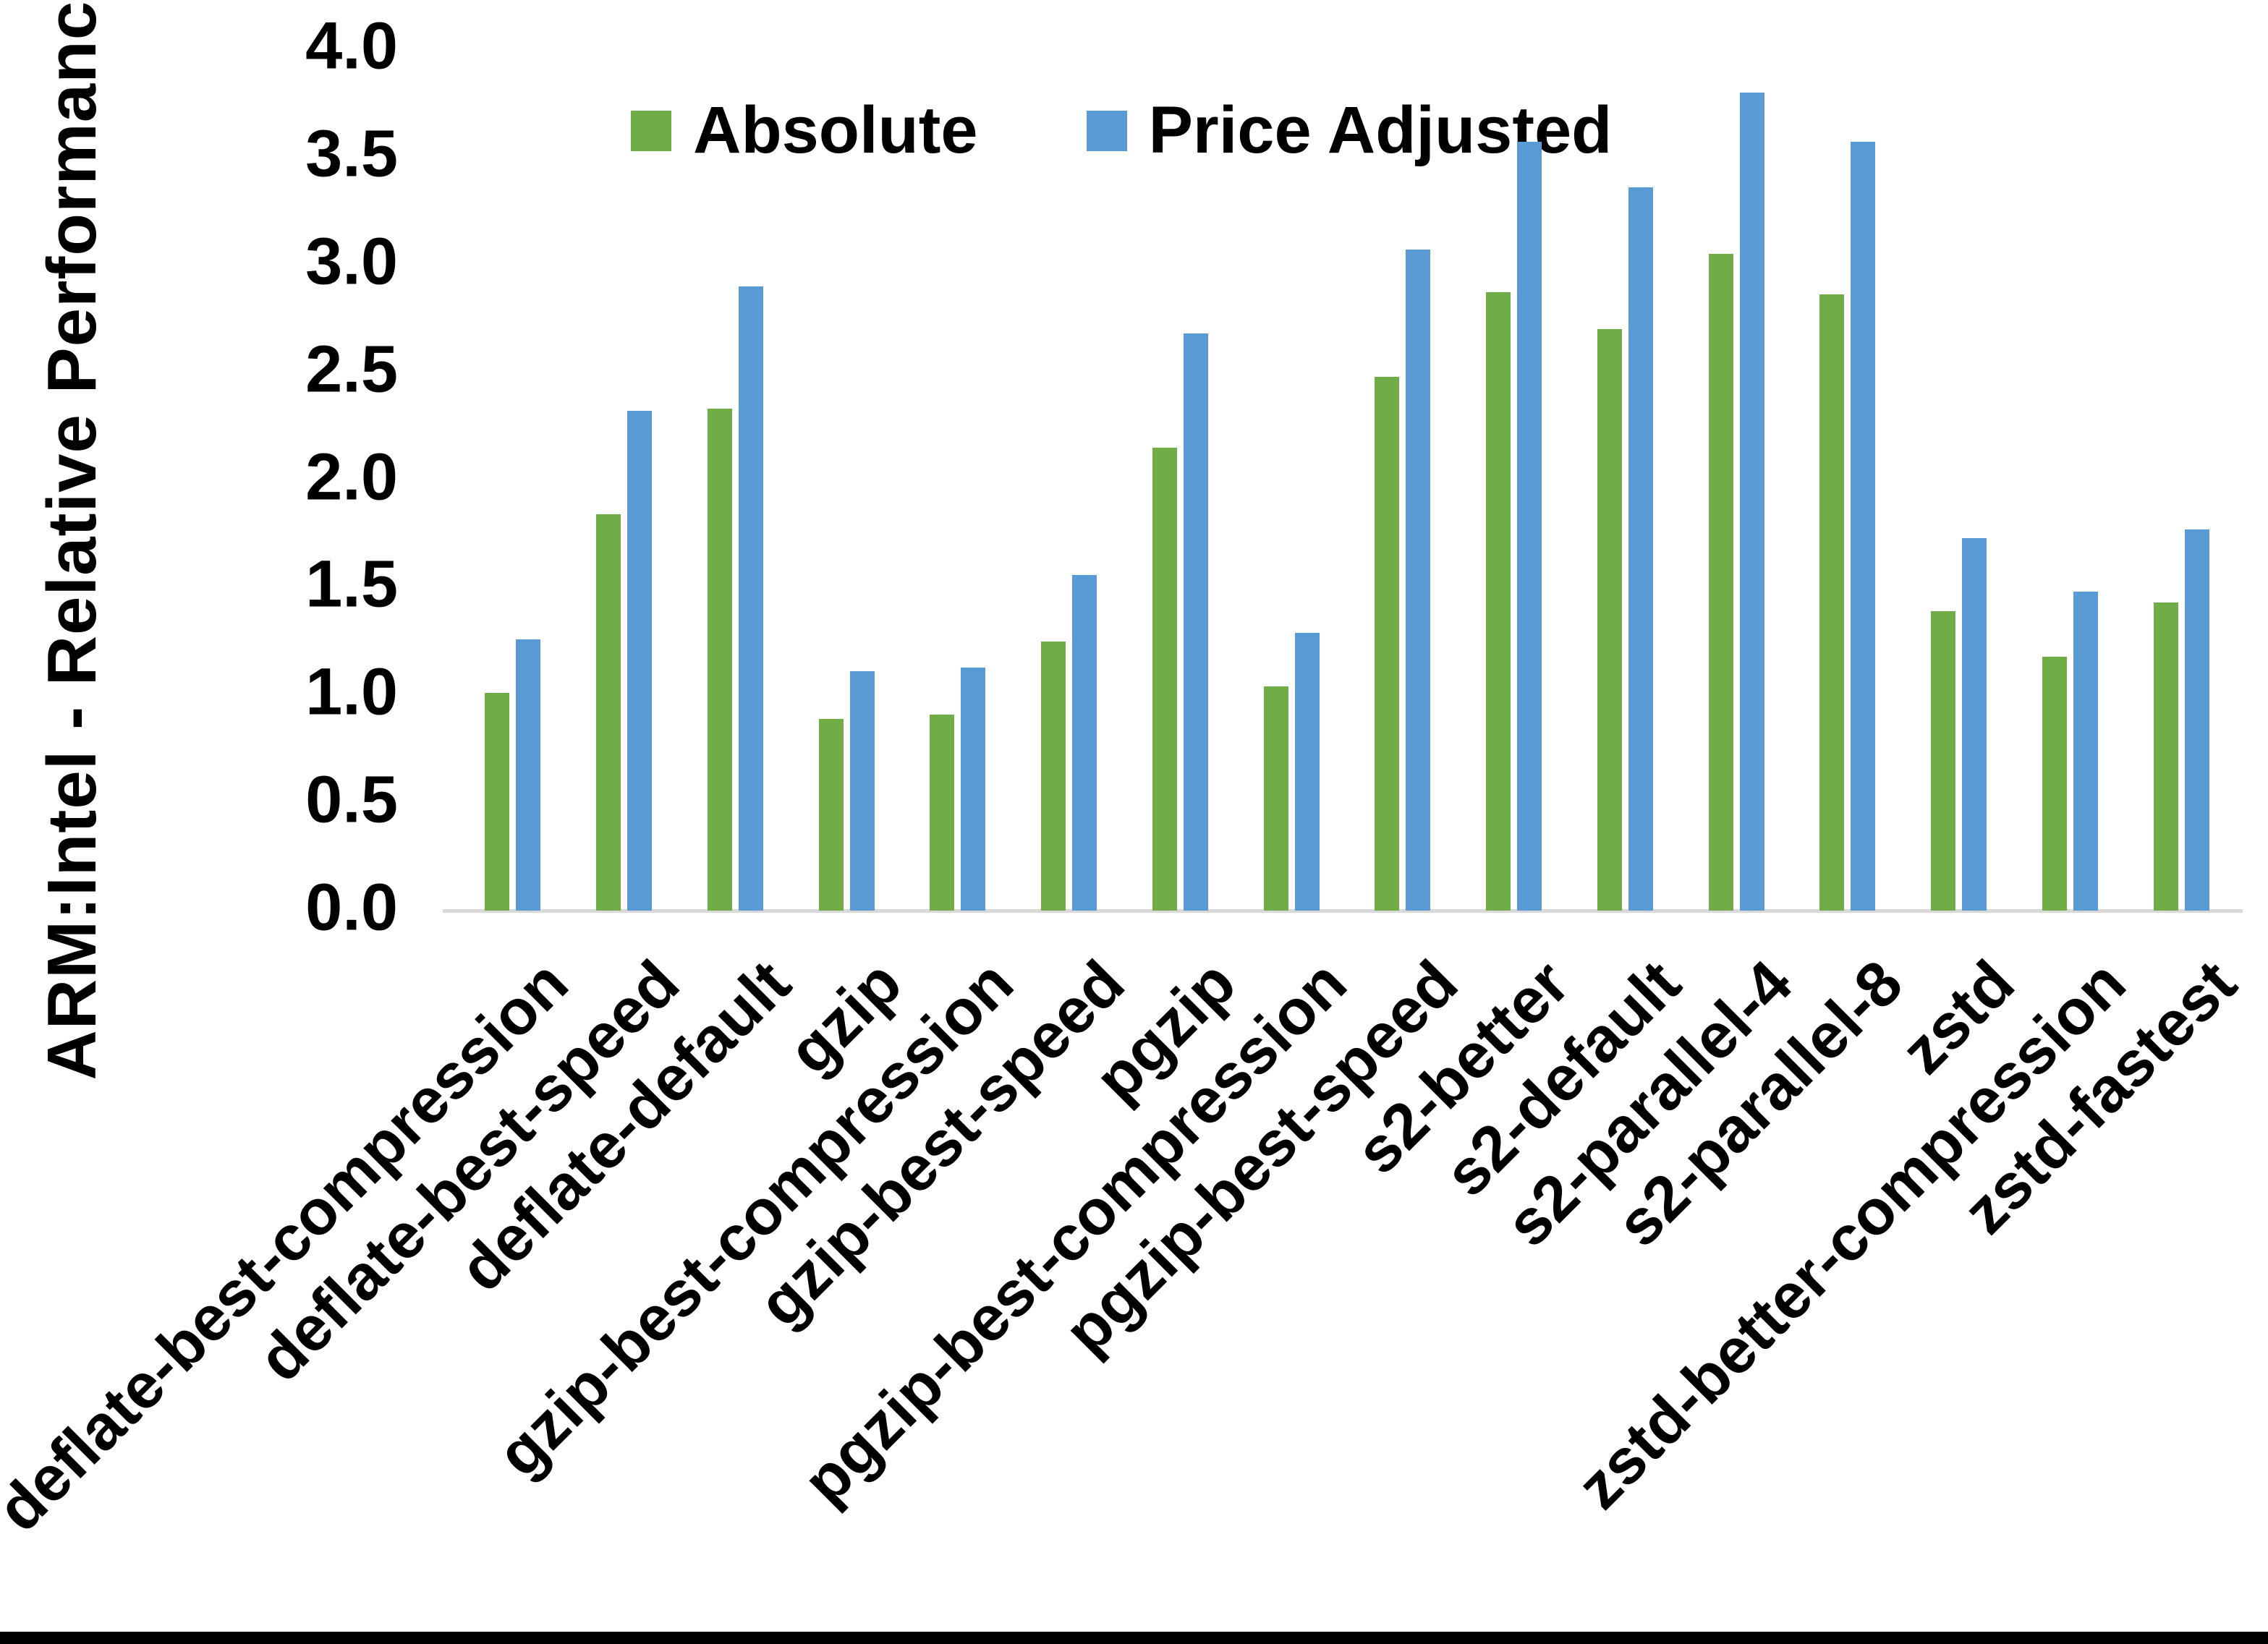 The width and height of the screenshot is (2268, 1644). Describe the element at coordinates (1498, 601) in the screenshot. I see `bar-absolute-s2-better` at that location.